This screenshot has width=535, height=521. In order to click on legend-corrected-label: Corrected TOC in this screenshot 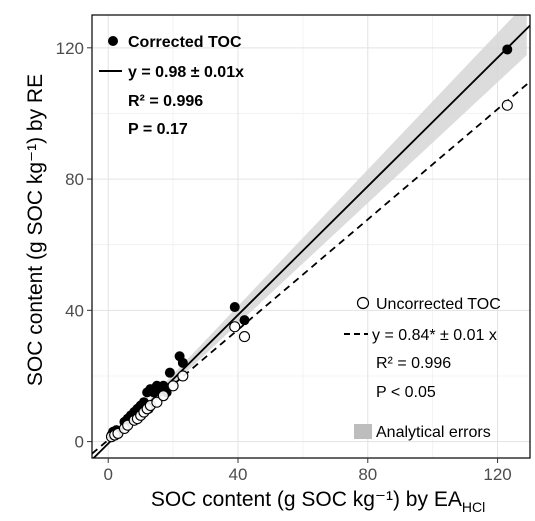, I will do `click(185, 42)`.